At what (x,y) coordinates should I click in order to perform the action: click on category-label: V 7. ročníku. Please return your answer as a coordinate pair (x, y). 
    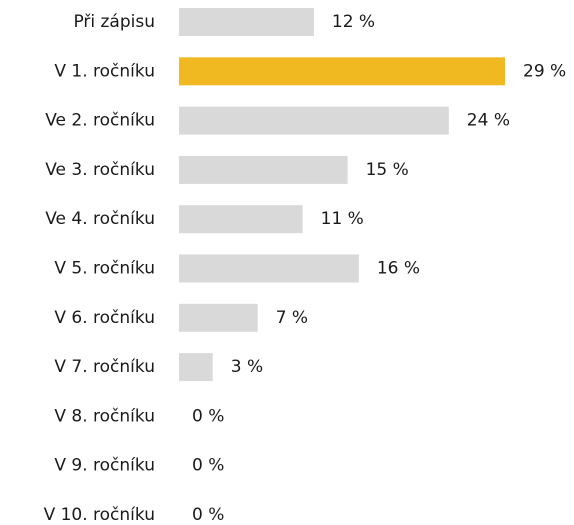
    Looking at the image, I should click on (104, 367).